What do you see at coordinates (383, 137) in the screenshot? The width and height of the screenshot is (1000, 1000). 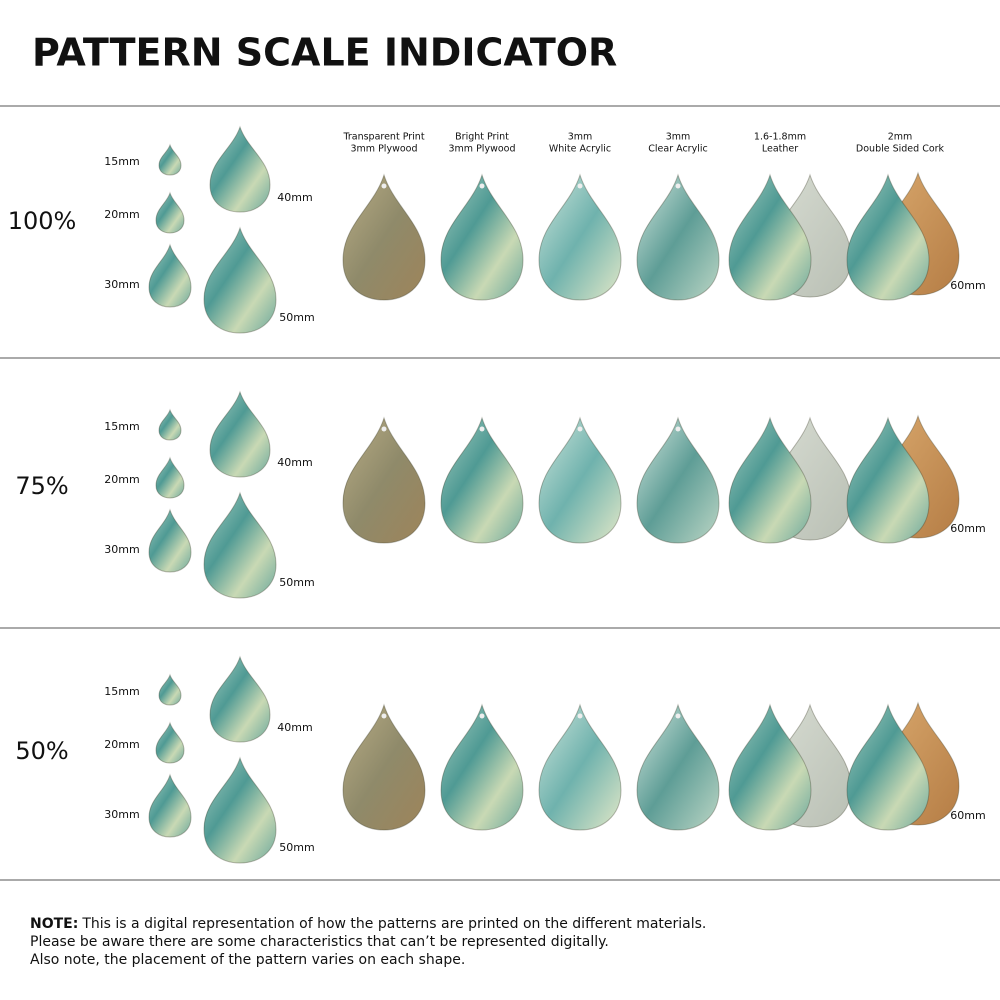 I see `material-label: Transparent Print` at bounding box center [383, 137].